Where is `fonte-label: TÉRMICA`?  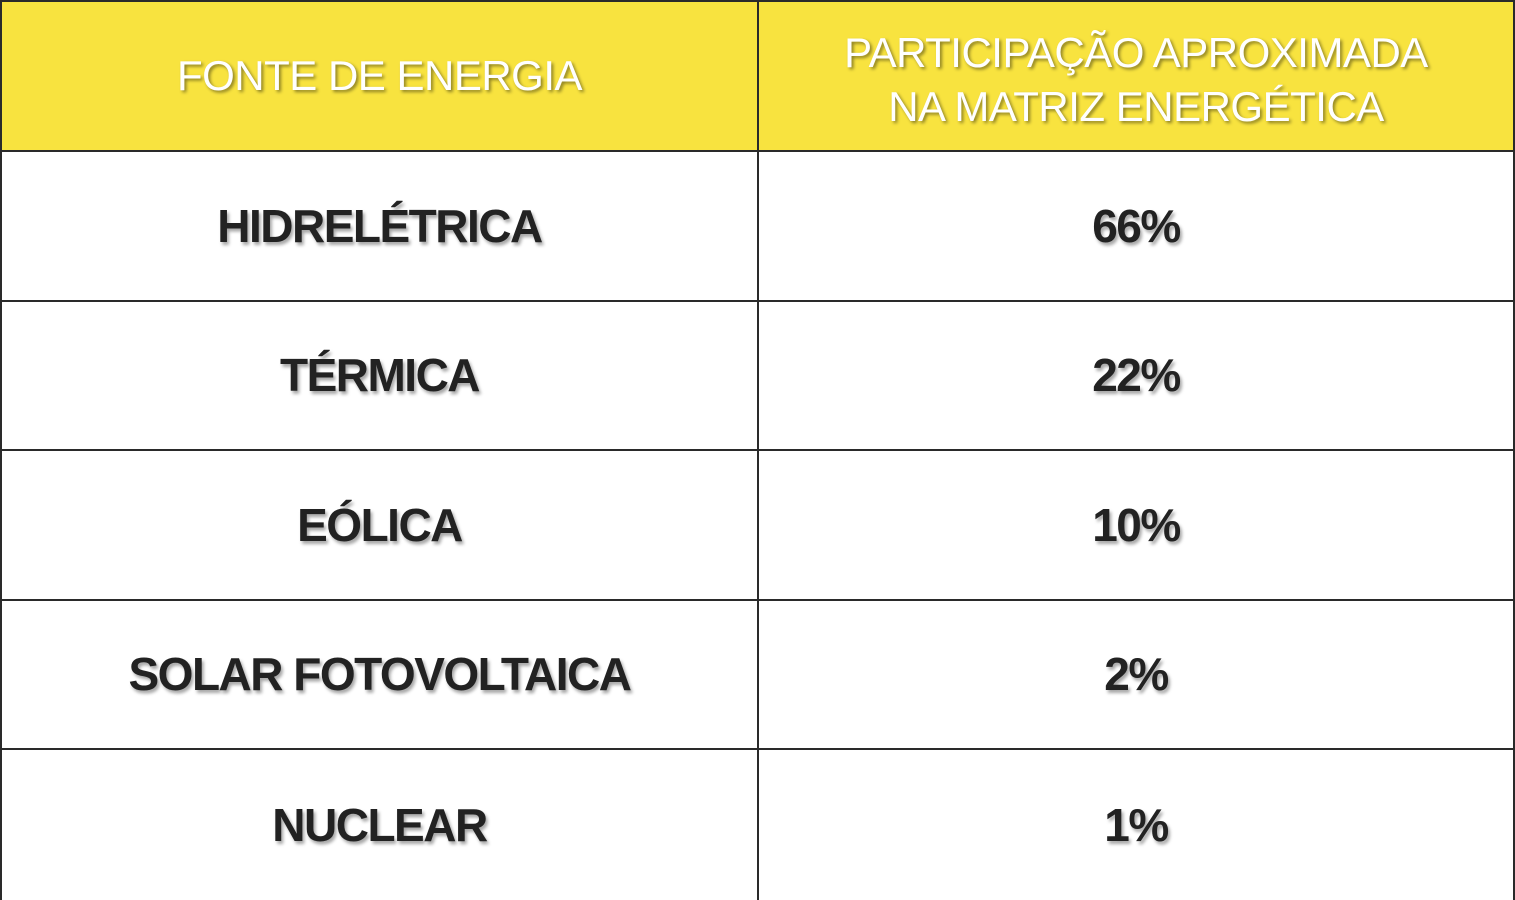
fonte-label: TÉRMICA is located at coordinates (380, 375).